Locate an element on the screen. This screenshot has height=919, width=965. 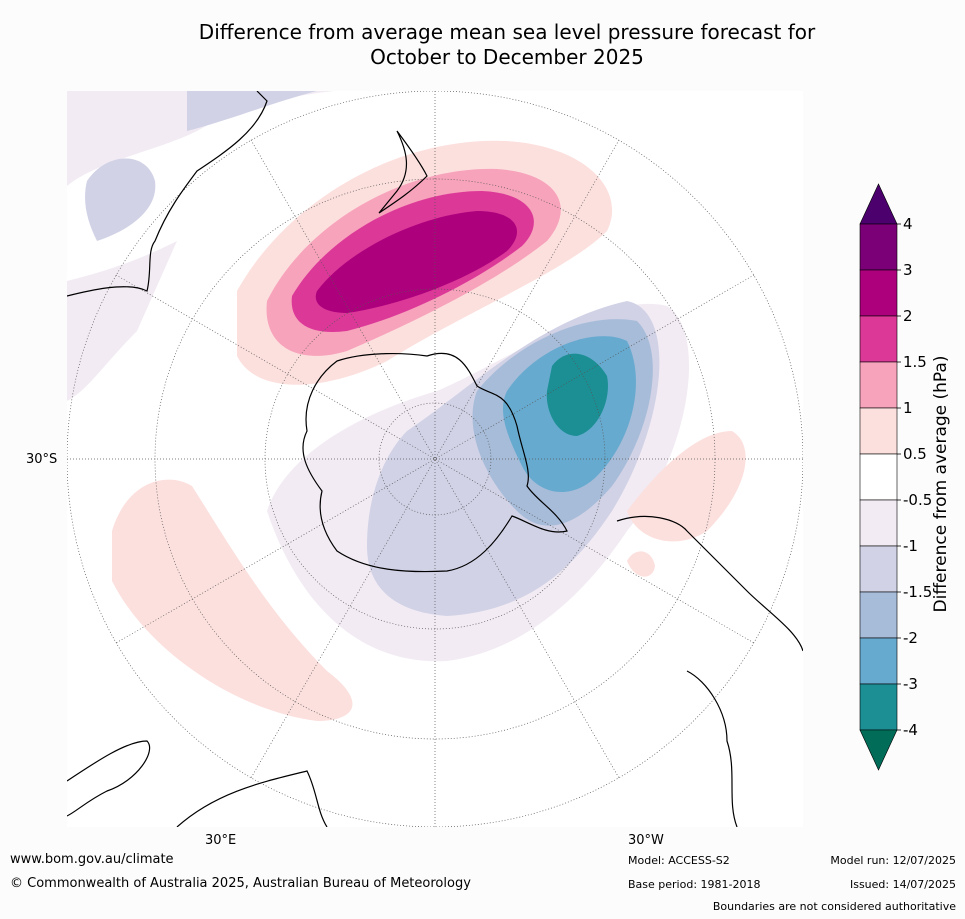
colorbar-tick-label: -3 is located at coordinates (910, 684).